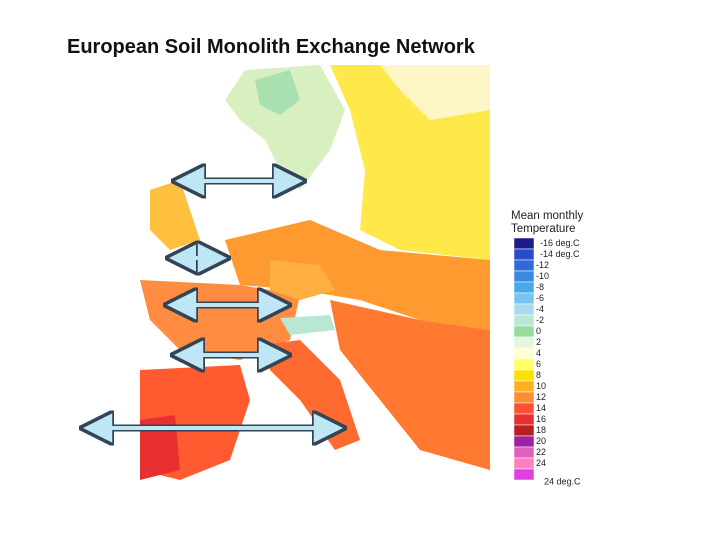 The width and height of the screenshot is (720, 540). Describe the element at coordinates (538, 364) in the screenshot. I see `legend-label: 6` at that location.